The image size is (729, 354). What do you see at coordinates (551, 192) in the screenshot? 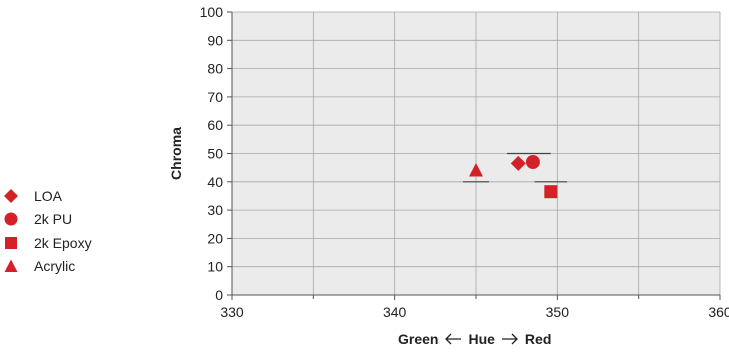
I see `data-point-2k-epoxy` at bounding box center [551, 192].